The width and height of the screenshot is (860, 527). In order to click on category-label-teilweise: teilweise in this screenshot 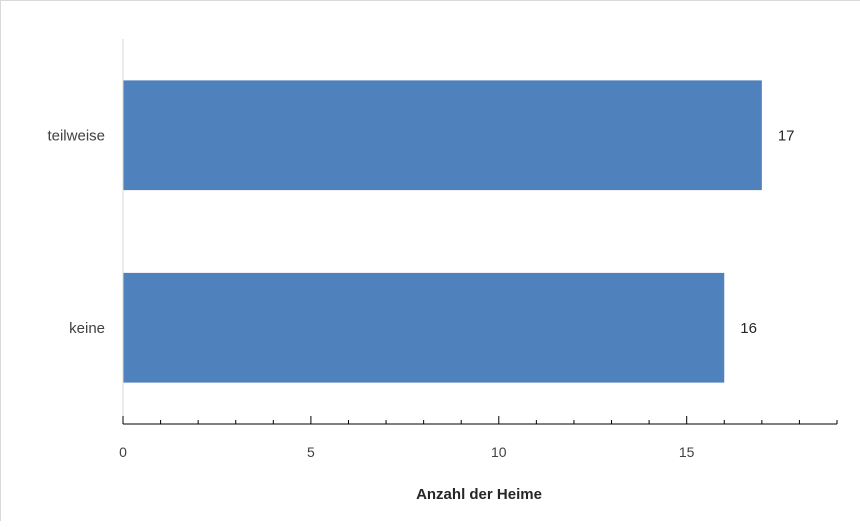, I will do `click(76, 135)`.